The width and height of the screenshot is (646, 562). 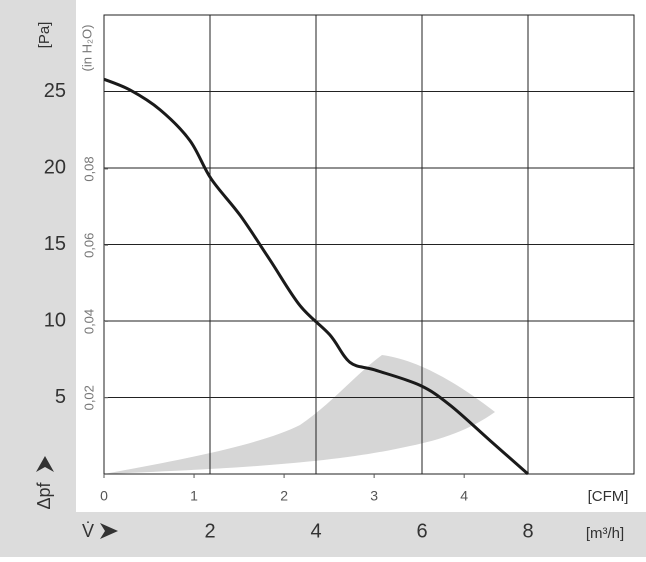 What do you see at coordinates (605, 533) in the screenshot?
I see `x-unit: [m³/h]` at bounding box center [605, 533].